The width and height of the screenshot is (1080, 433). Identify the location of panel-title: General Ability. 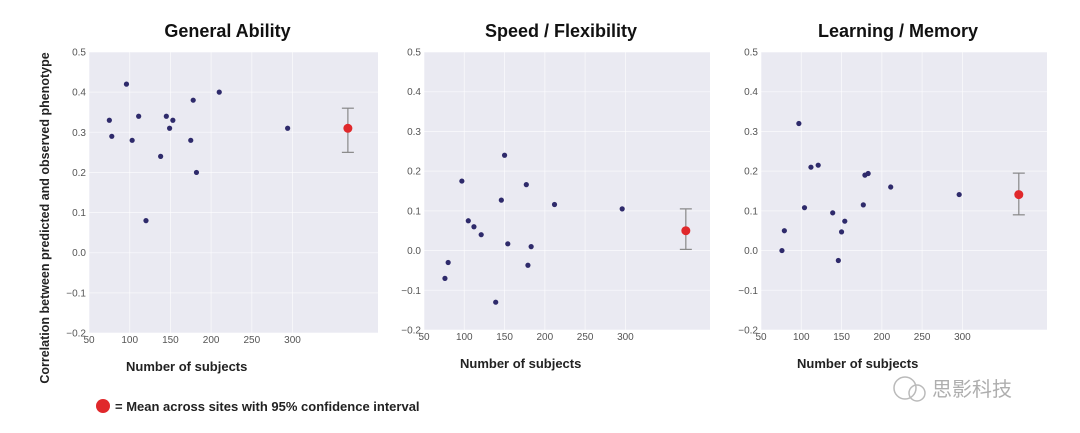
(227, 31).